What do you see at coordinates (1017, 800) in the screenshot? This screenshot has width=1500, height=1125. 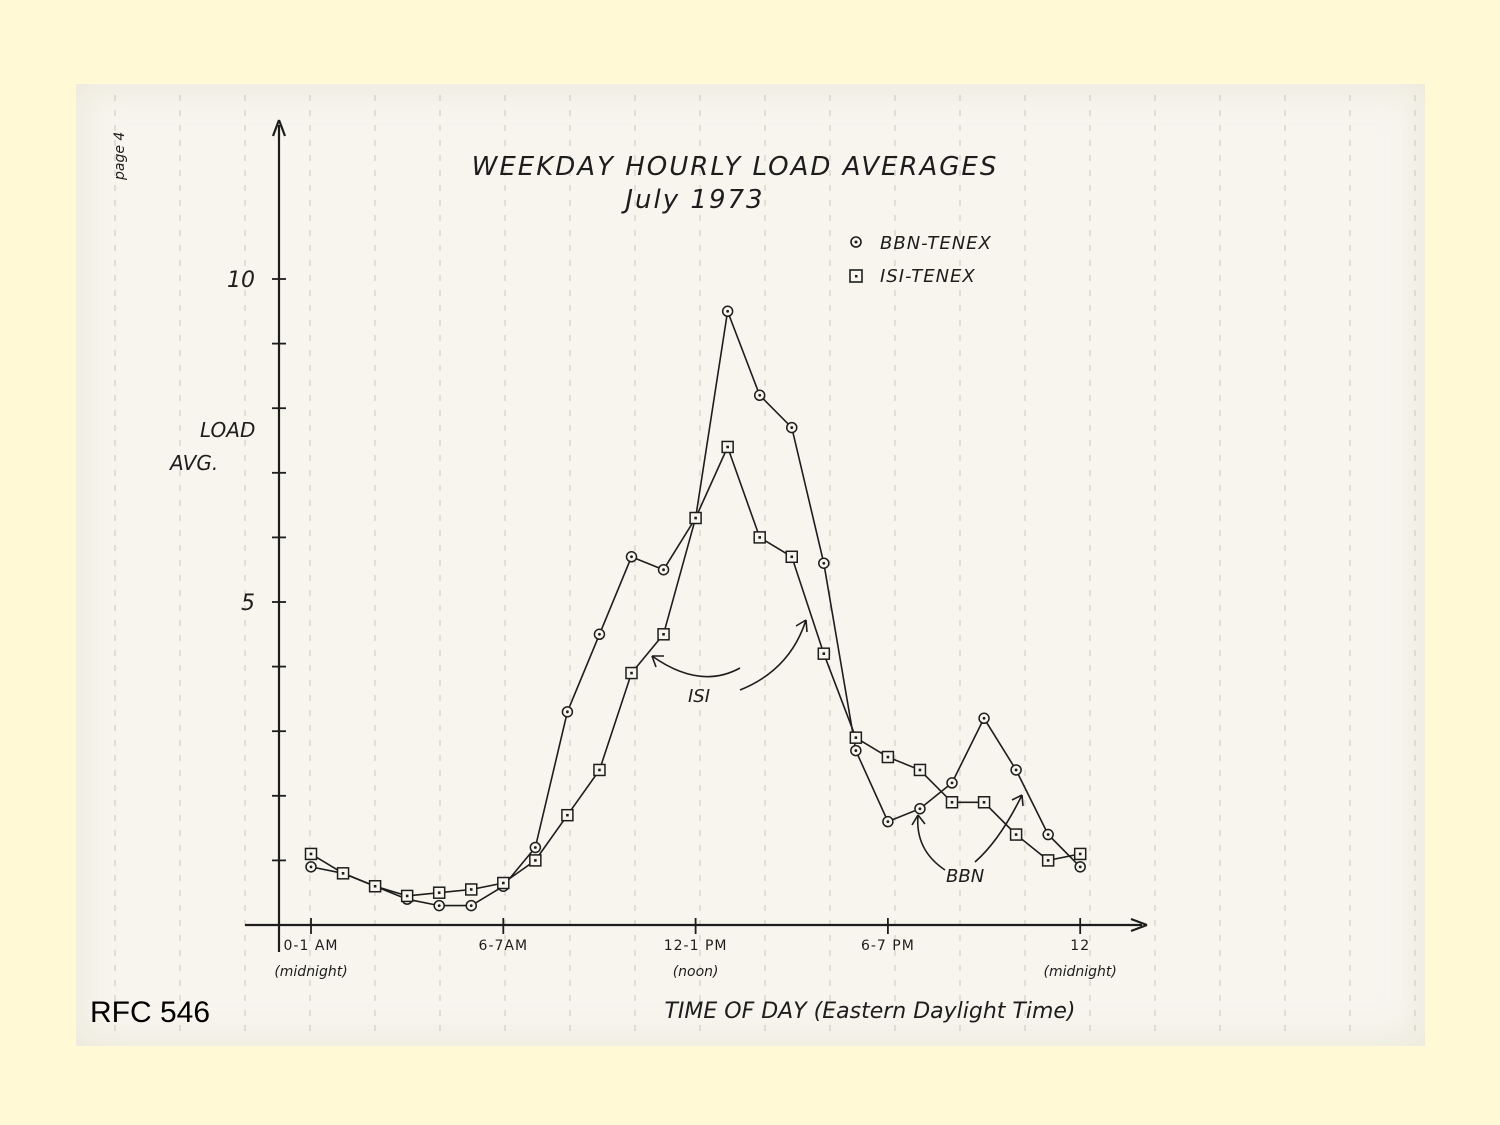 I see `bbn-right-arrowhead` at bounding box center [1017, 800].